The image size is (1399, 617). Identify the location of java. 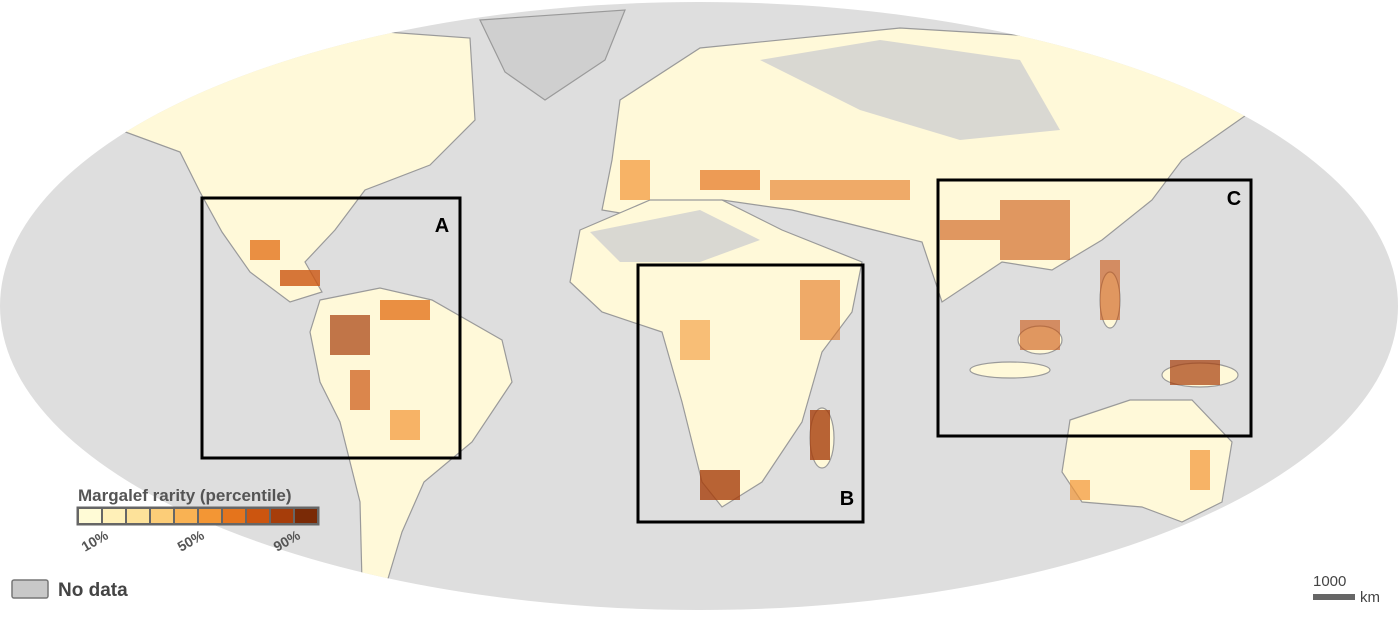
(1010, 370).